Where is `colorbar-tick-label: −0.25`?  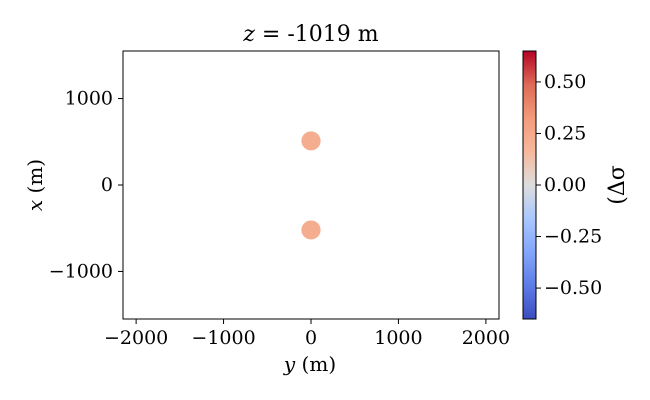
colorbar-tick-label: −0.25 is located at coordinates (573, 237).